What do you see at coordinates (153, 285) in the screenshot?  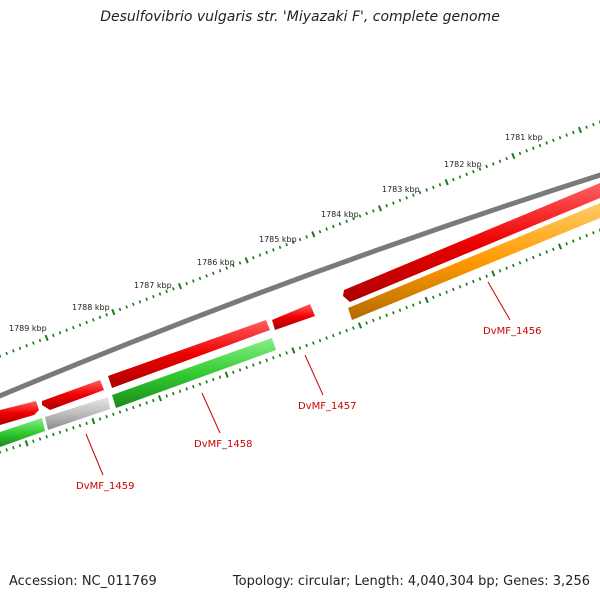 I see `ruler-label: 1787 kbp` at bounding box center [153, 285].